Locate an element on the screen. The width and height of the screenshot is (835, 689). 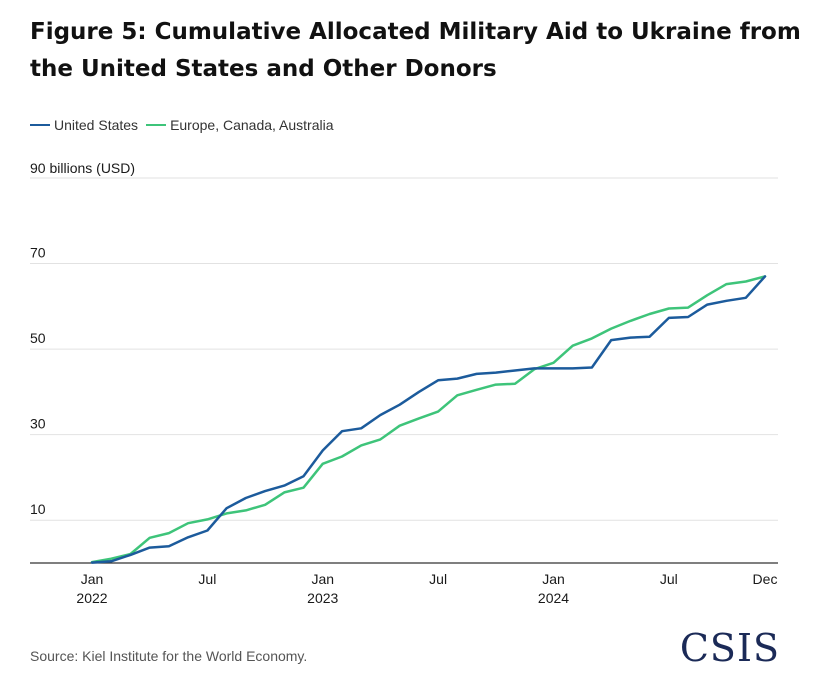
x-tick-year-2022: 2022 is located at coordinates (91, 598).